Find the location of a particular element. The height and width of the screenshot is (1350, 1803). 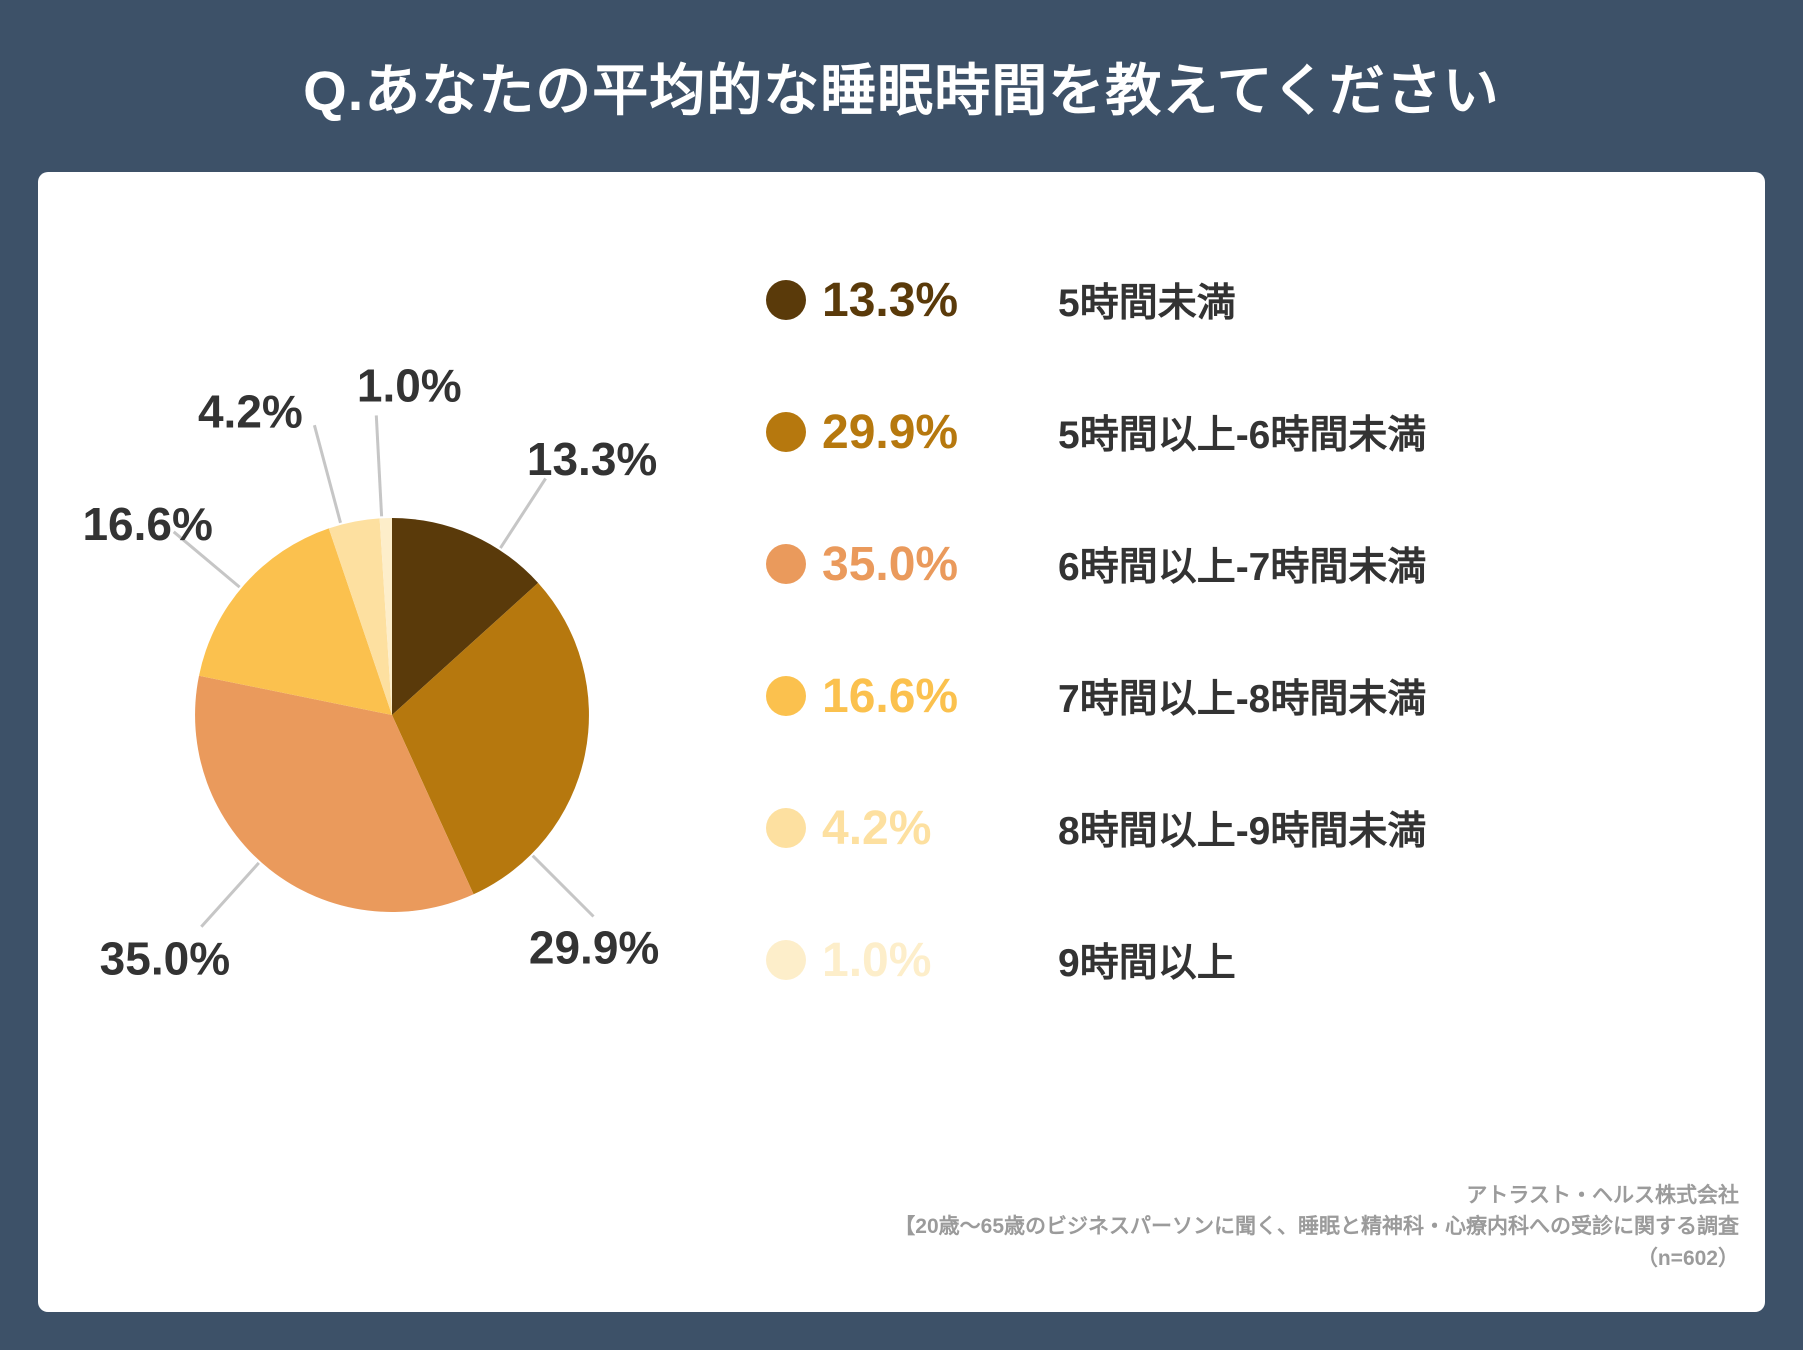

source-sample-size: （n=602） is located at coordinates (1687, 1258).